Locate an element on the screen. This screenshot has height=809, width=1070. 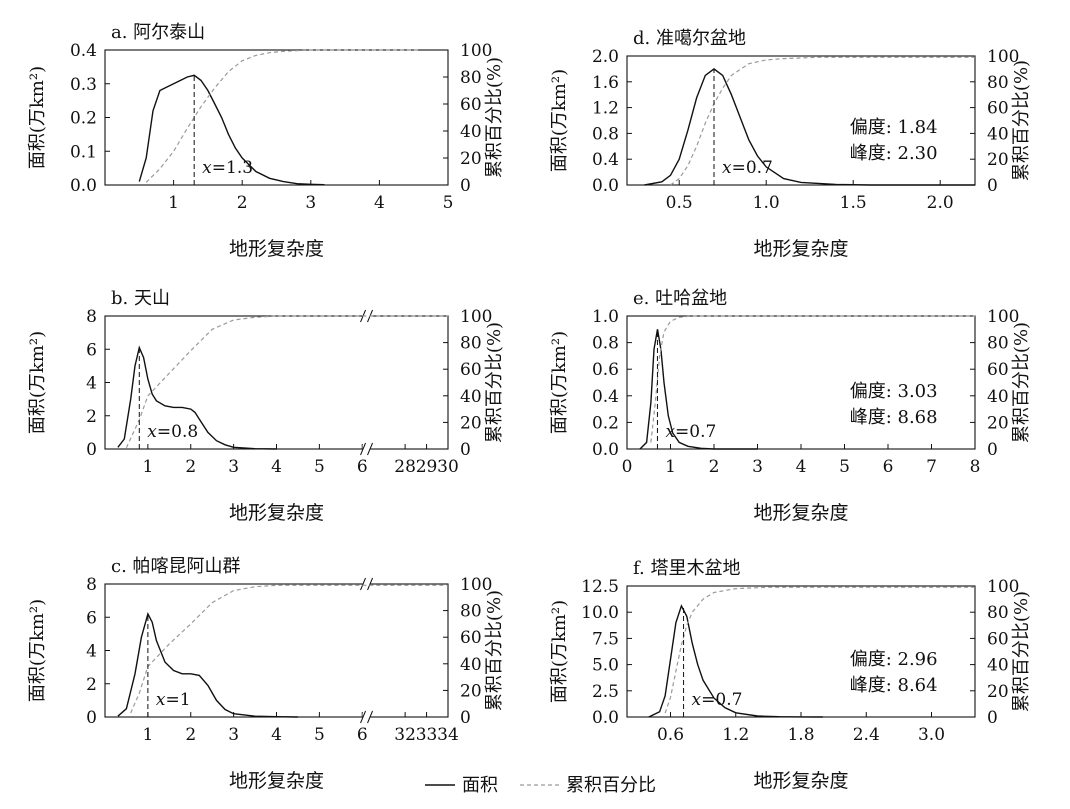
y-tick-label: 7.5 is located at coordinates (605, 639).